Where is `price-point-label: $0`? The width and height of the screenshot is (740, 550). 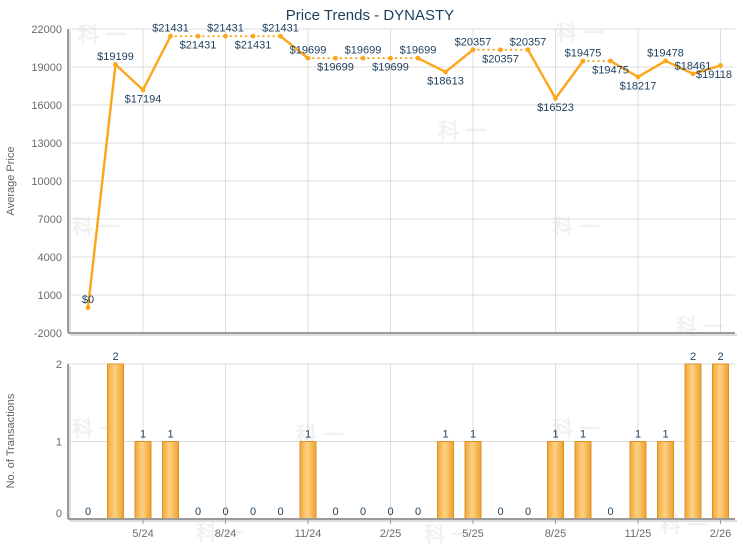
price-point-label: $0 is located at coordinates (88, 300).